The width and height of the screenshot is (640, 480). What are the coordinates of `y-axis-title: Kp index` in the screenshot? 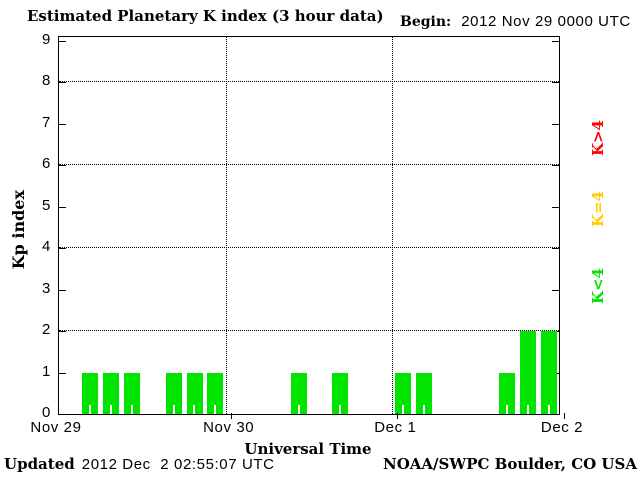 It's located at (18, 230).